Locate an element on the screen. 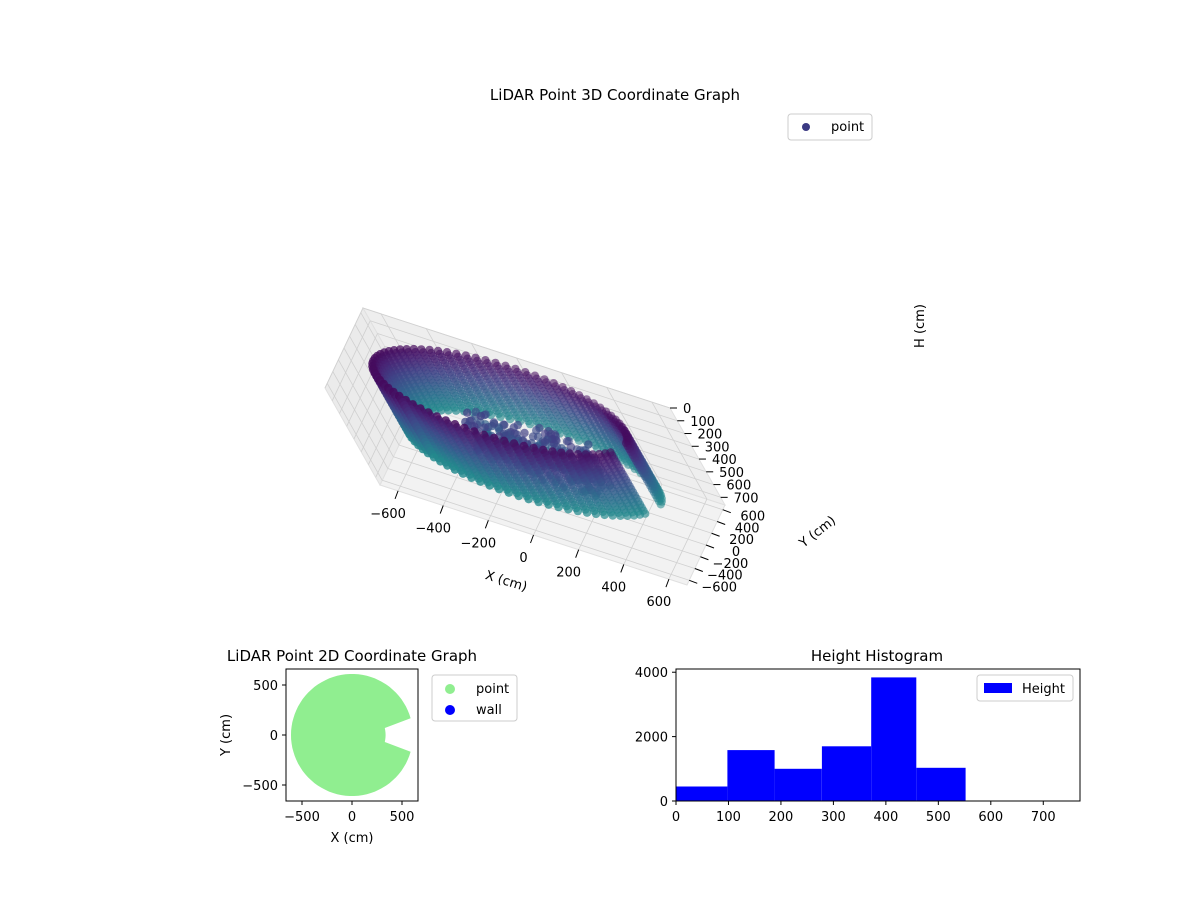  histogram-bars is located at coordinates (821, 739).